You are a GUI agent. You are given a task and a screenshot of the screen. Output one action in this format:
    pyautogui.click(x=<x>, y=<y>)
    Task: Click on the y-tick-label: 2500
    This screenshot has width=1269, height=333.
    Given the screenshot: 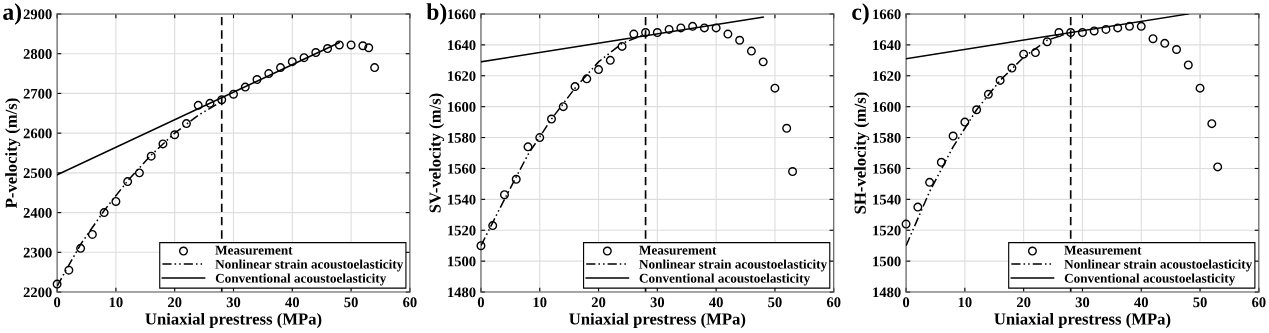 What is the action you would take?
    pyautogui.click(x=37, y=173)
    